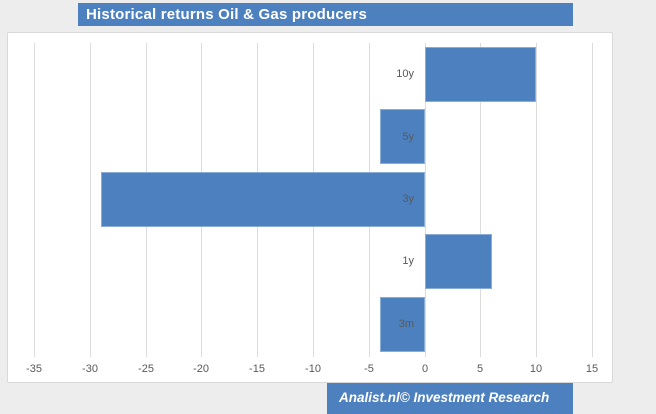 The image size is (656, 414). Describe the element at coordinates (536, 369) in the screenshot. I see `x-tick-label-10: 10` at that location.